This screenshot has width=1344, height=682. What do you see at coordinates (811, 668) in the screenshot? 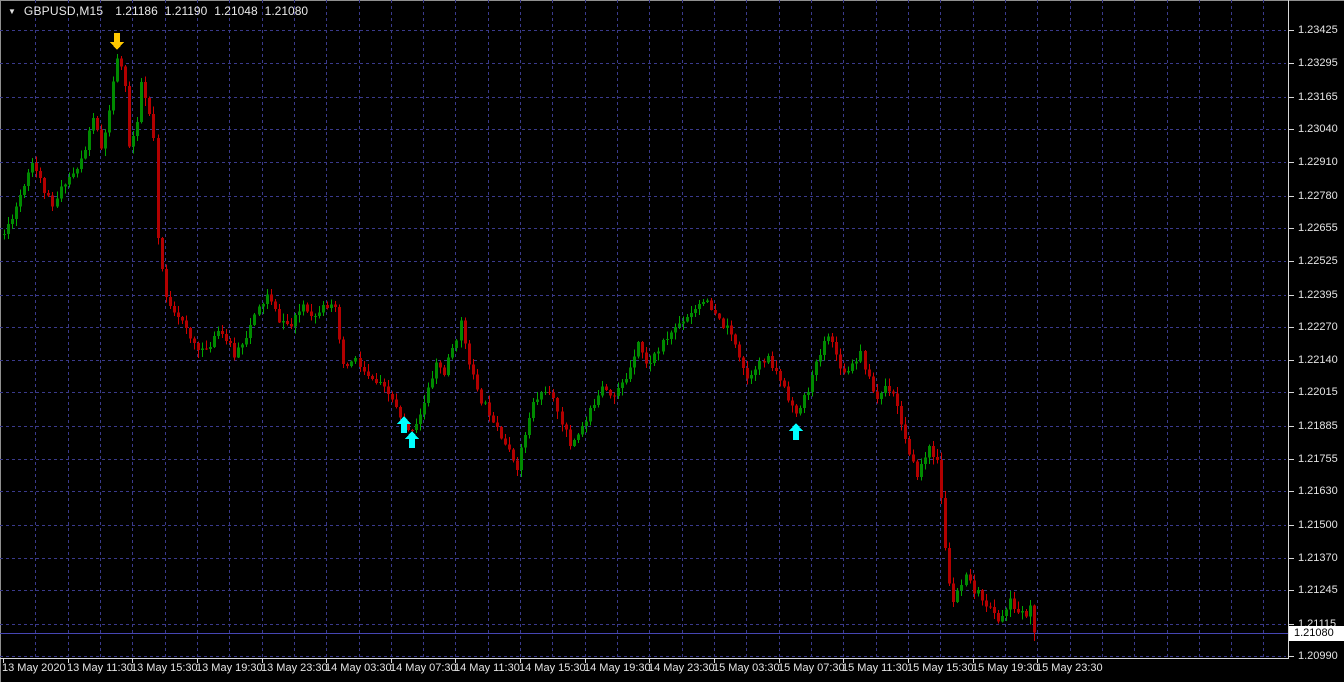
I see `time-tick-label: 15 May 07:30` at bounding box center [811, 668].